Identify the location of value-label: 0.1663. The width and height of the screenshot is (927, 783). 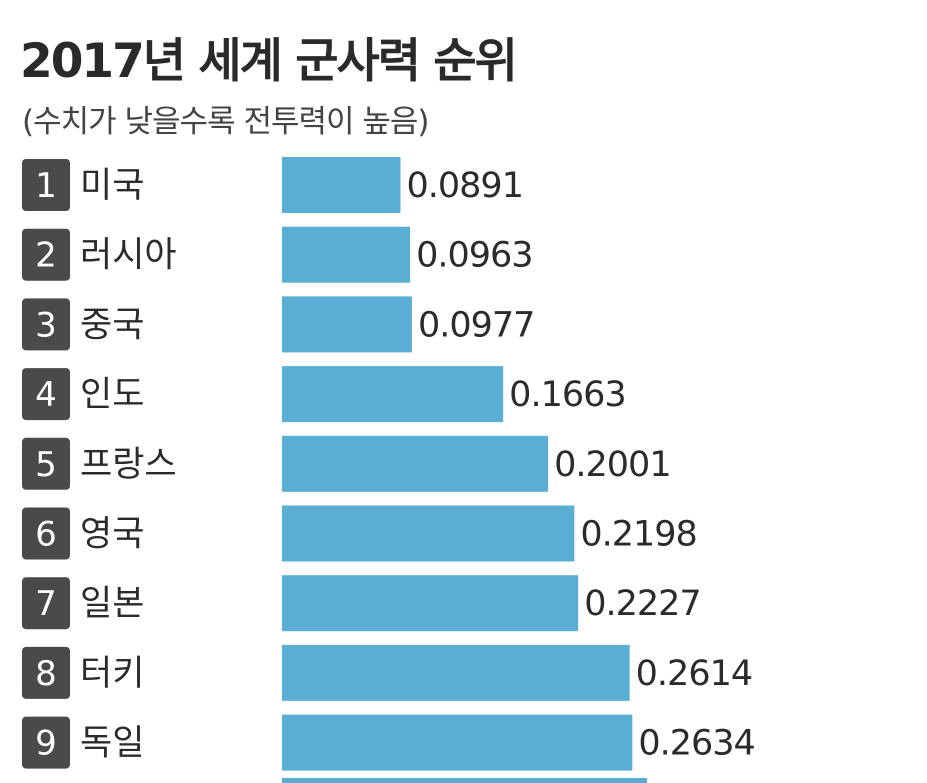
(567, 395).